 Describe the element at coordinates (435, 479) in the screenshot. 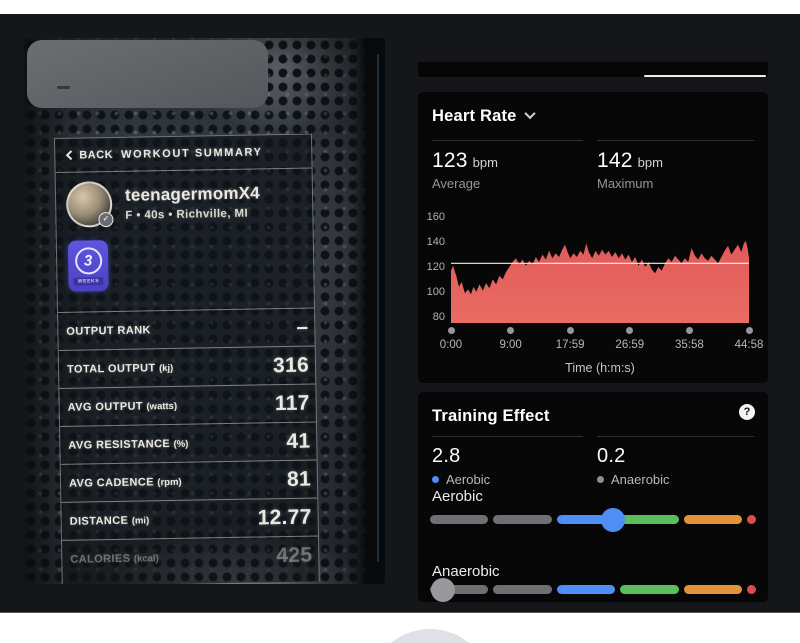

I see `aerobic-dot-icon` at that location.